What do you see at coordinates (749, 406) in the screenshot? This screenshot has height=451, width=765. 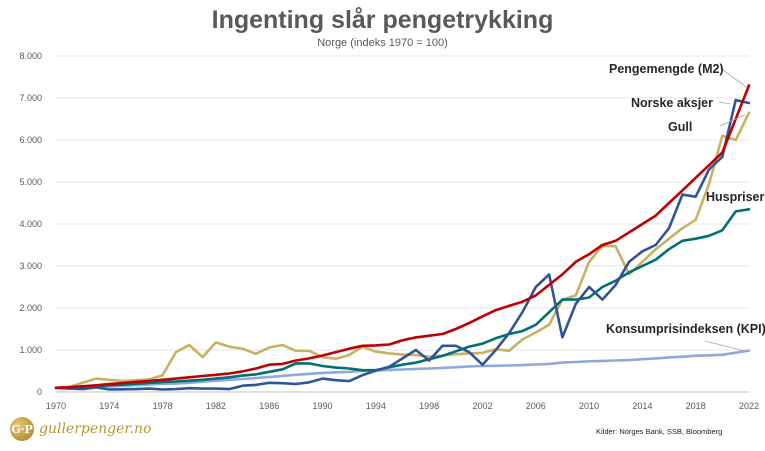 I see `x-tick-label: 2022` at bounding box center [749, 406].